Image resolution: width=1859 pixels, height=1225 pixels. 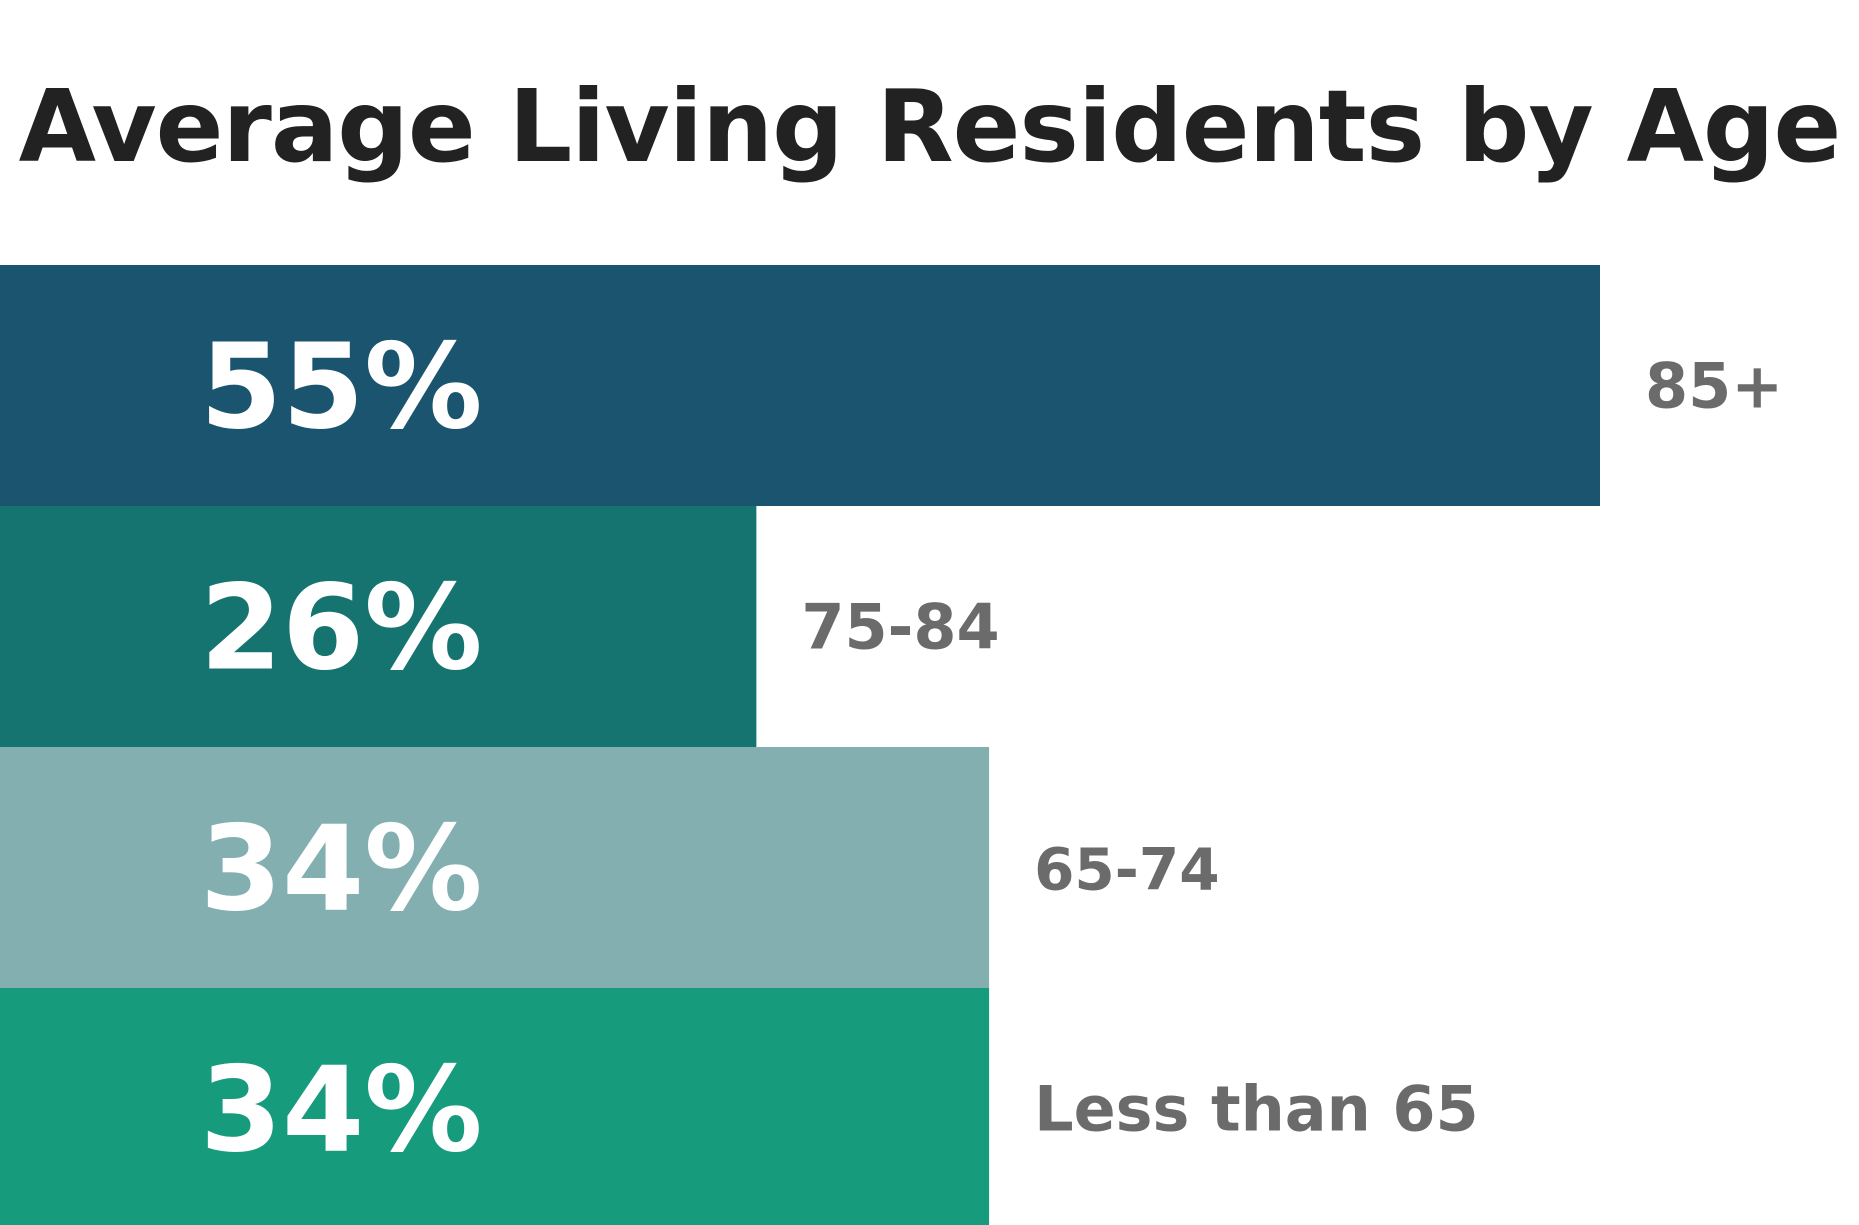 I want to click on category-label-2: 65-74, so click(x=1127, y=870).